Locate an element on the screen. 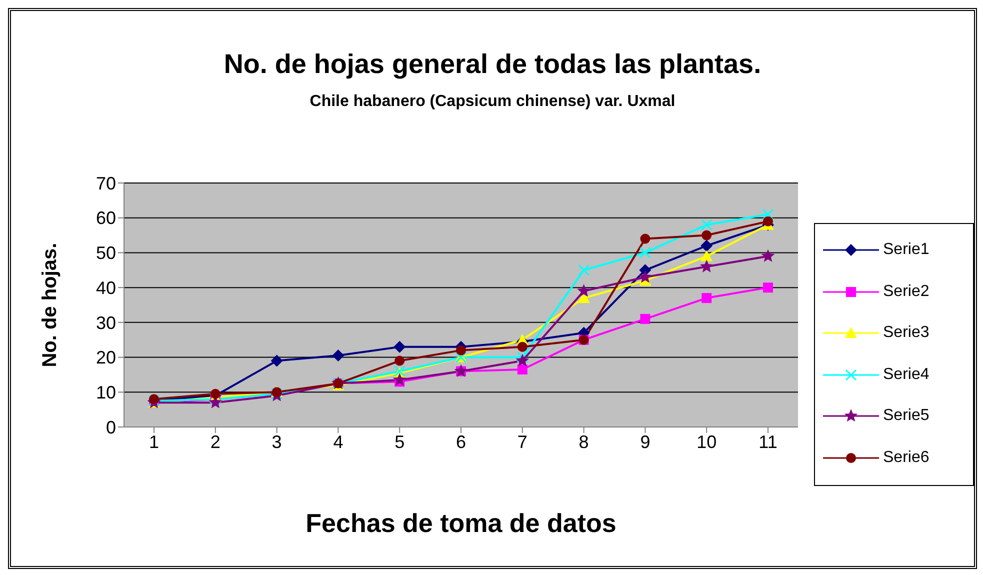 Image resolution: width=983 pixels, height=575 pixels. chart-subtitle: Chile habanero (Capsicum chinense) var. Uxmal is located at coordinates (492, 102).